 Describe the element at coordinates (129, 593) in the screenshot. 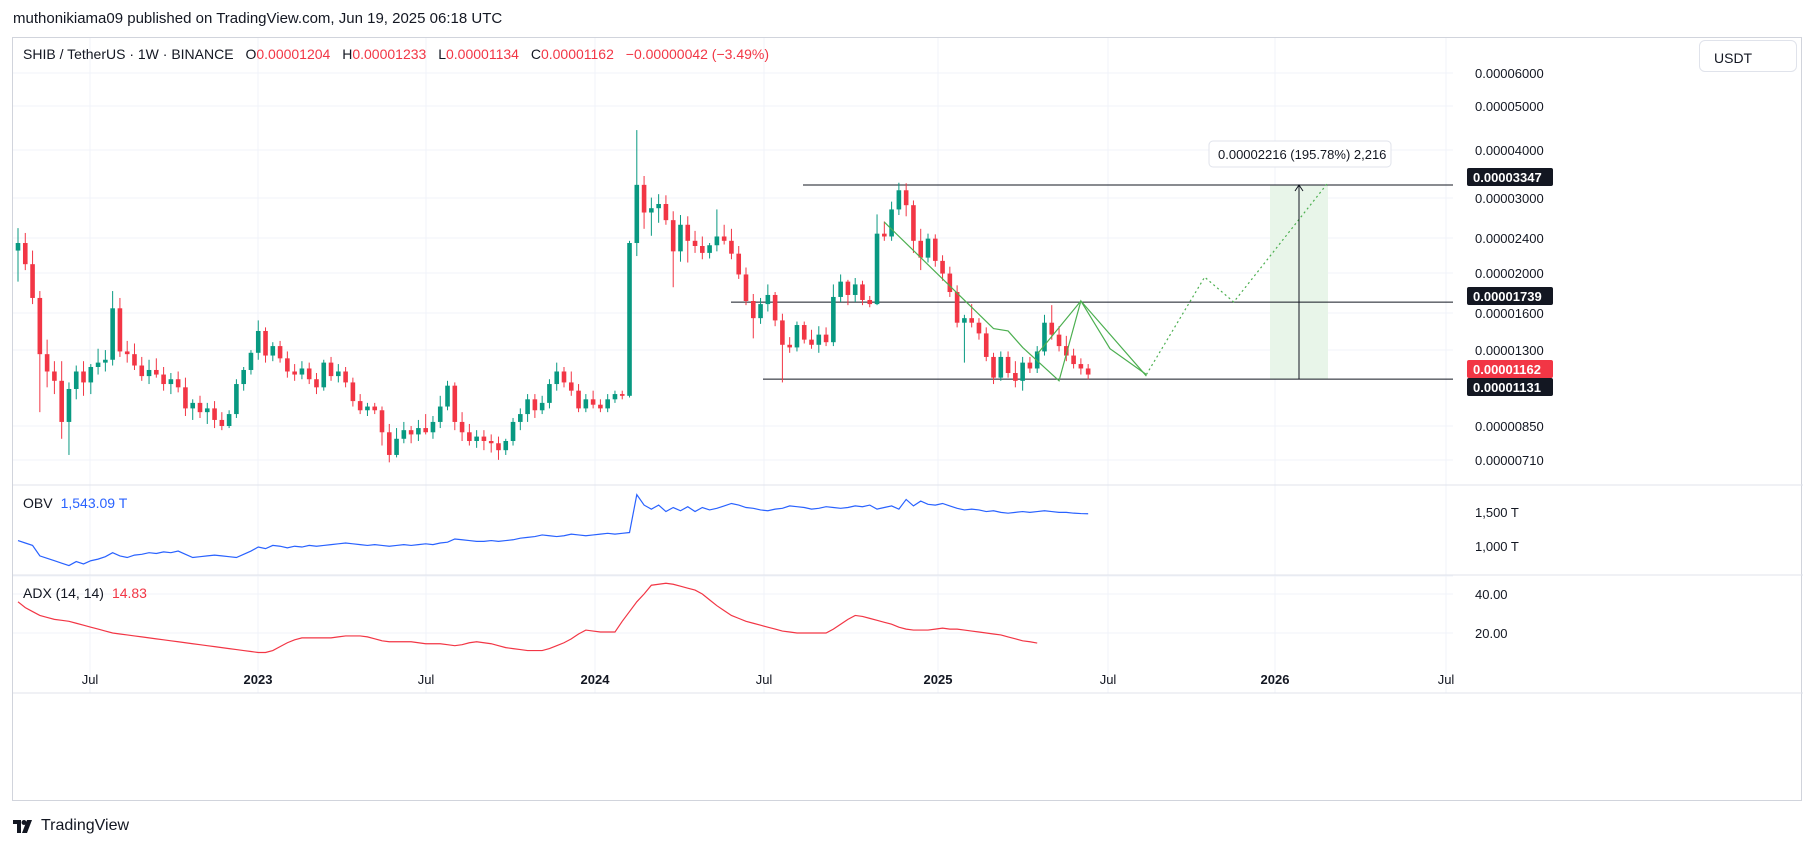

I see `adx-value: 14.83` at that location.